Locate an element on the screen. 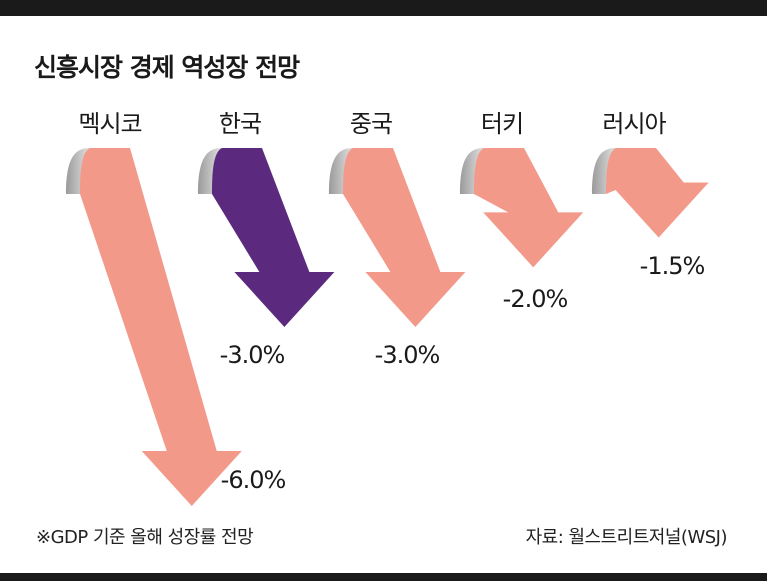 This screenshot has width=767, height=581. value-label-russia: -1.5% is located at coordinates (672, 266).